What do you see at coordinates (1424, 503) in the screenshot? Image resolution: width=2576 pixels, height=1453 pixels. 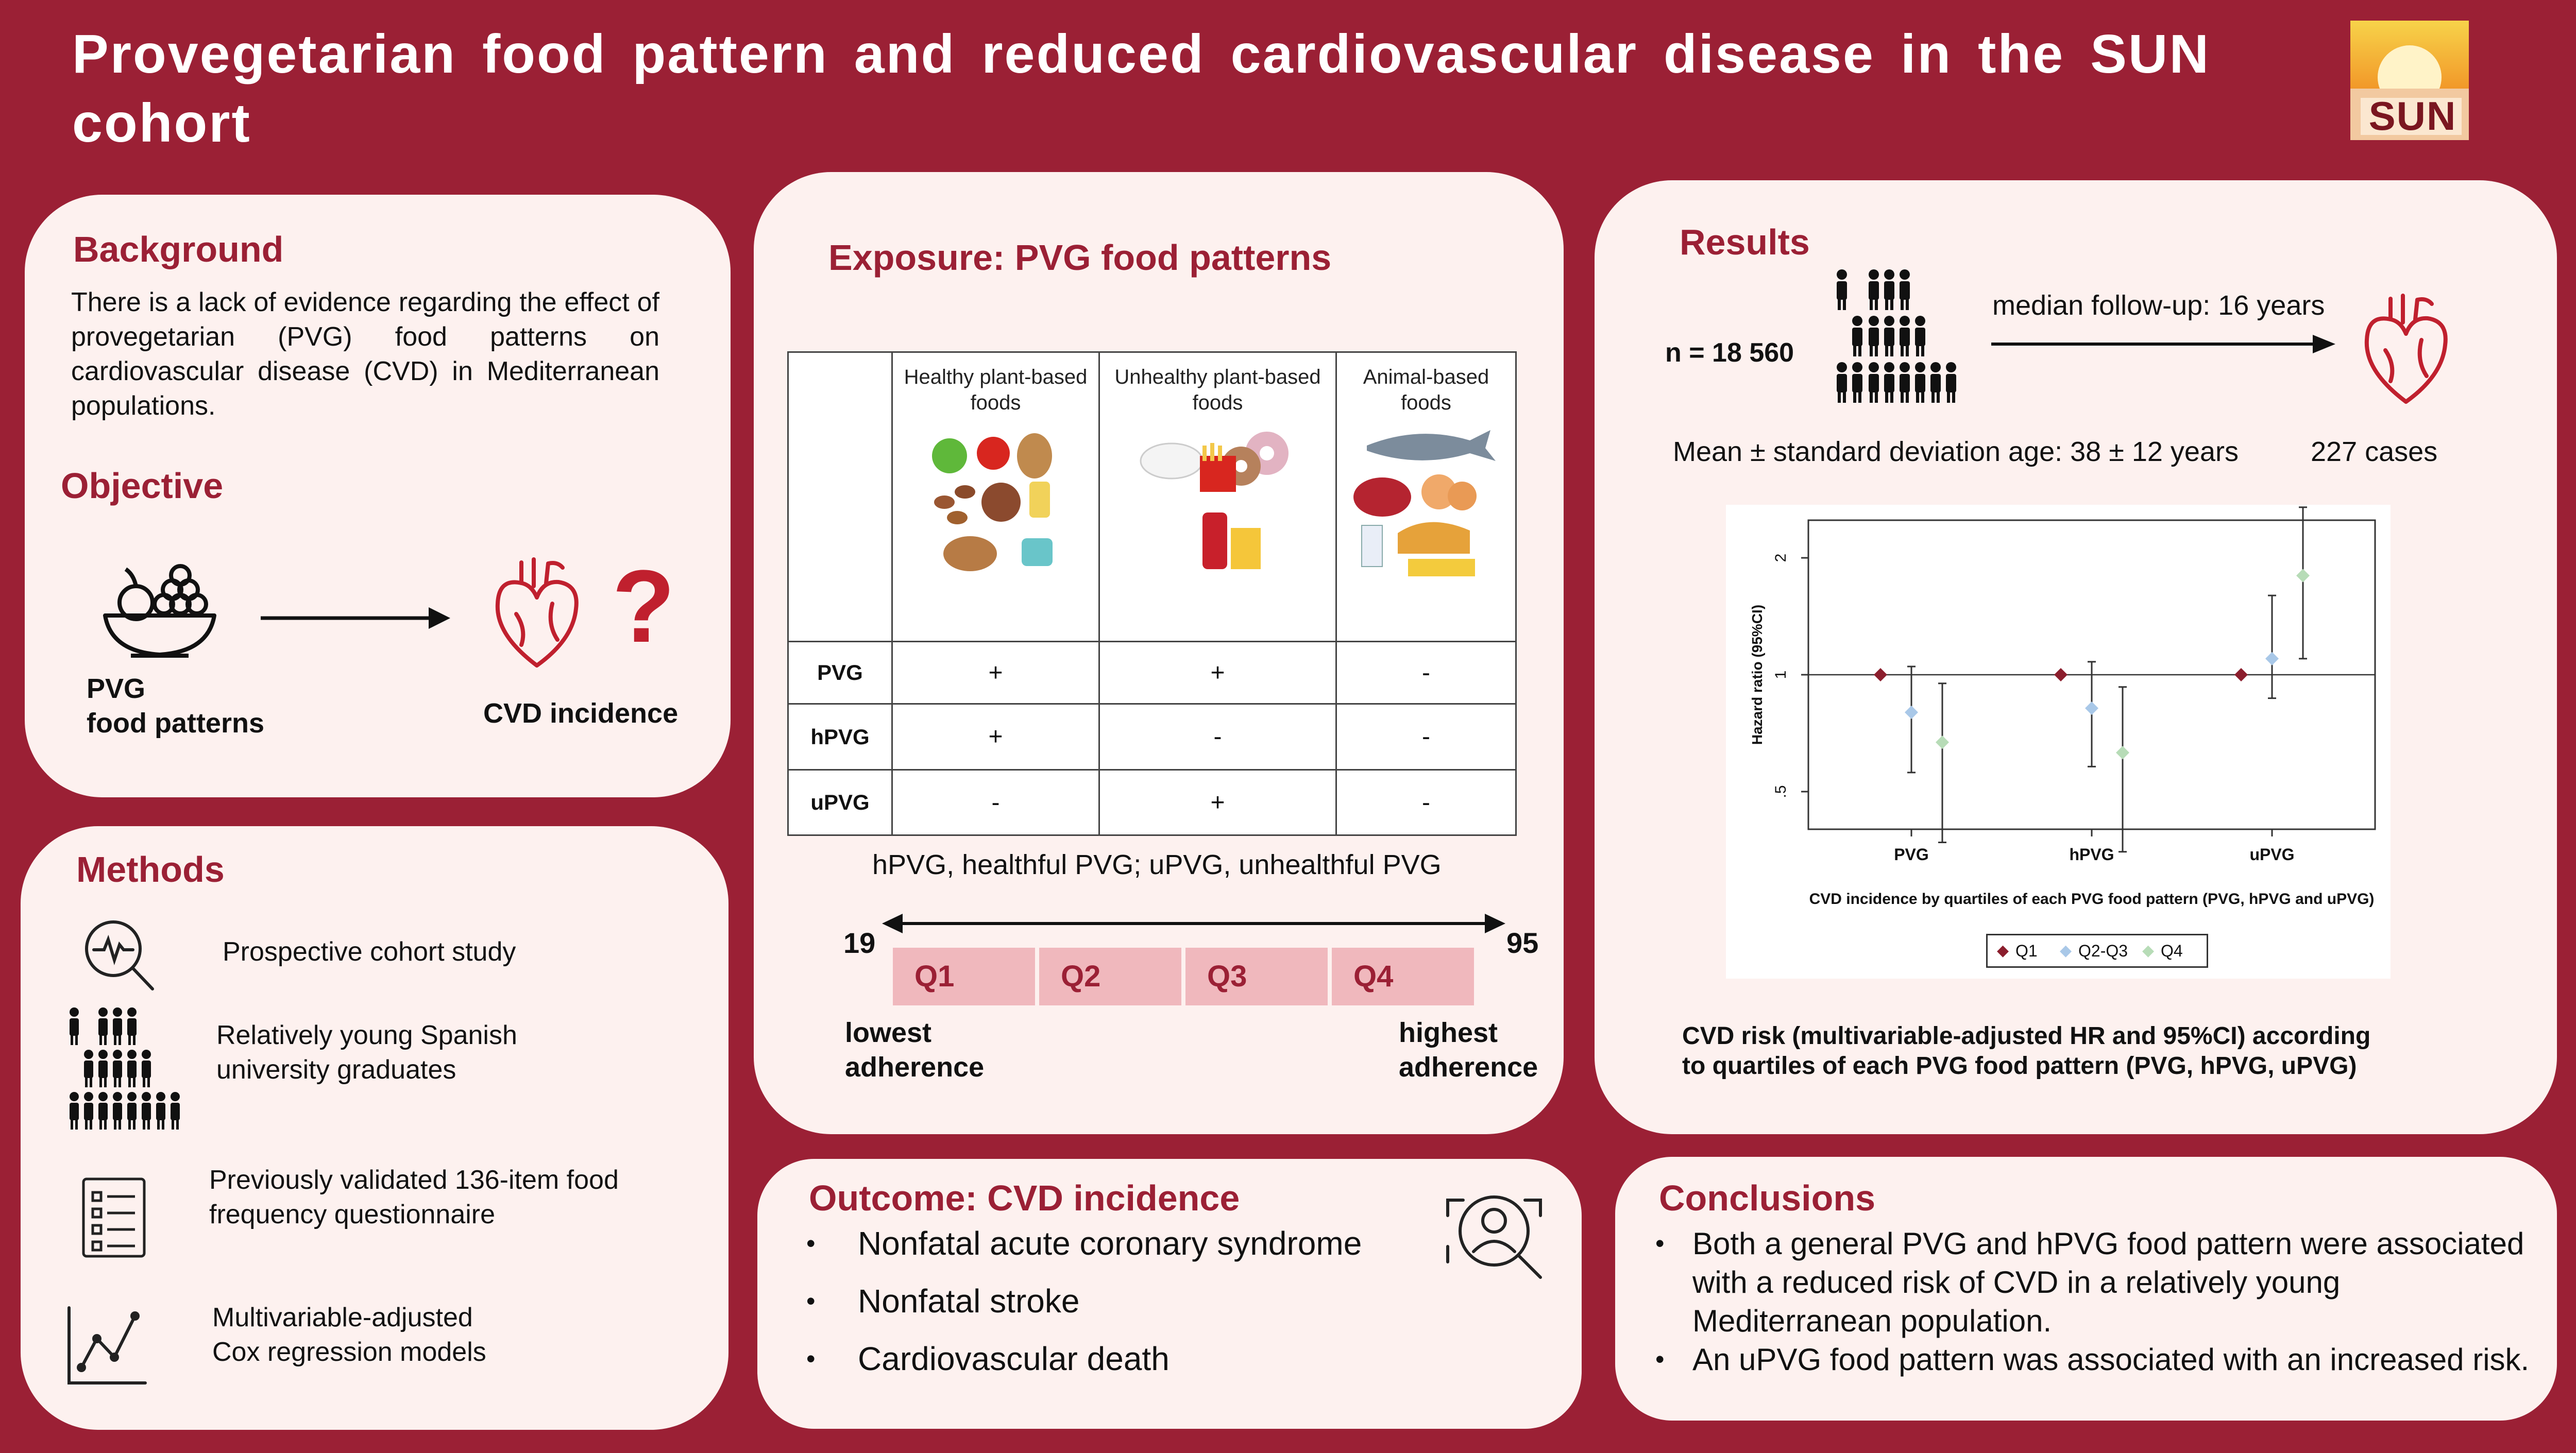 I see `animal-foods-illustration` at bounding box center [1424, 503].